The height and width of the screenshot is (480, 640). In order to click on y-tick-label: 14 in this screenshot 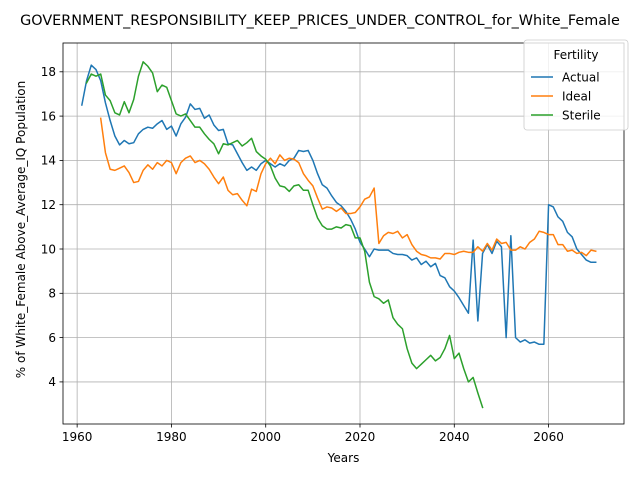, I will do `click(48, 161)`.